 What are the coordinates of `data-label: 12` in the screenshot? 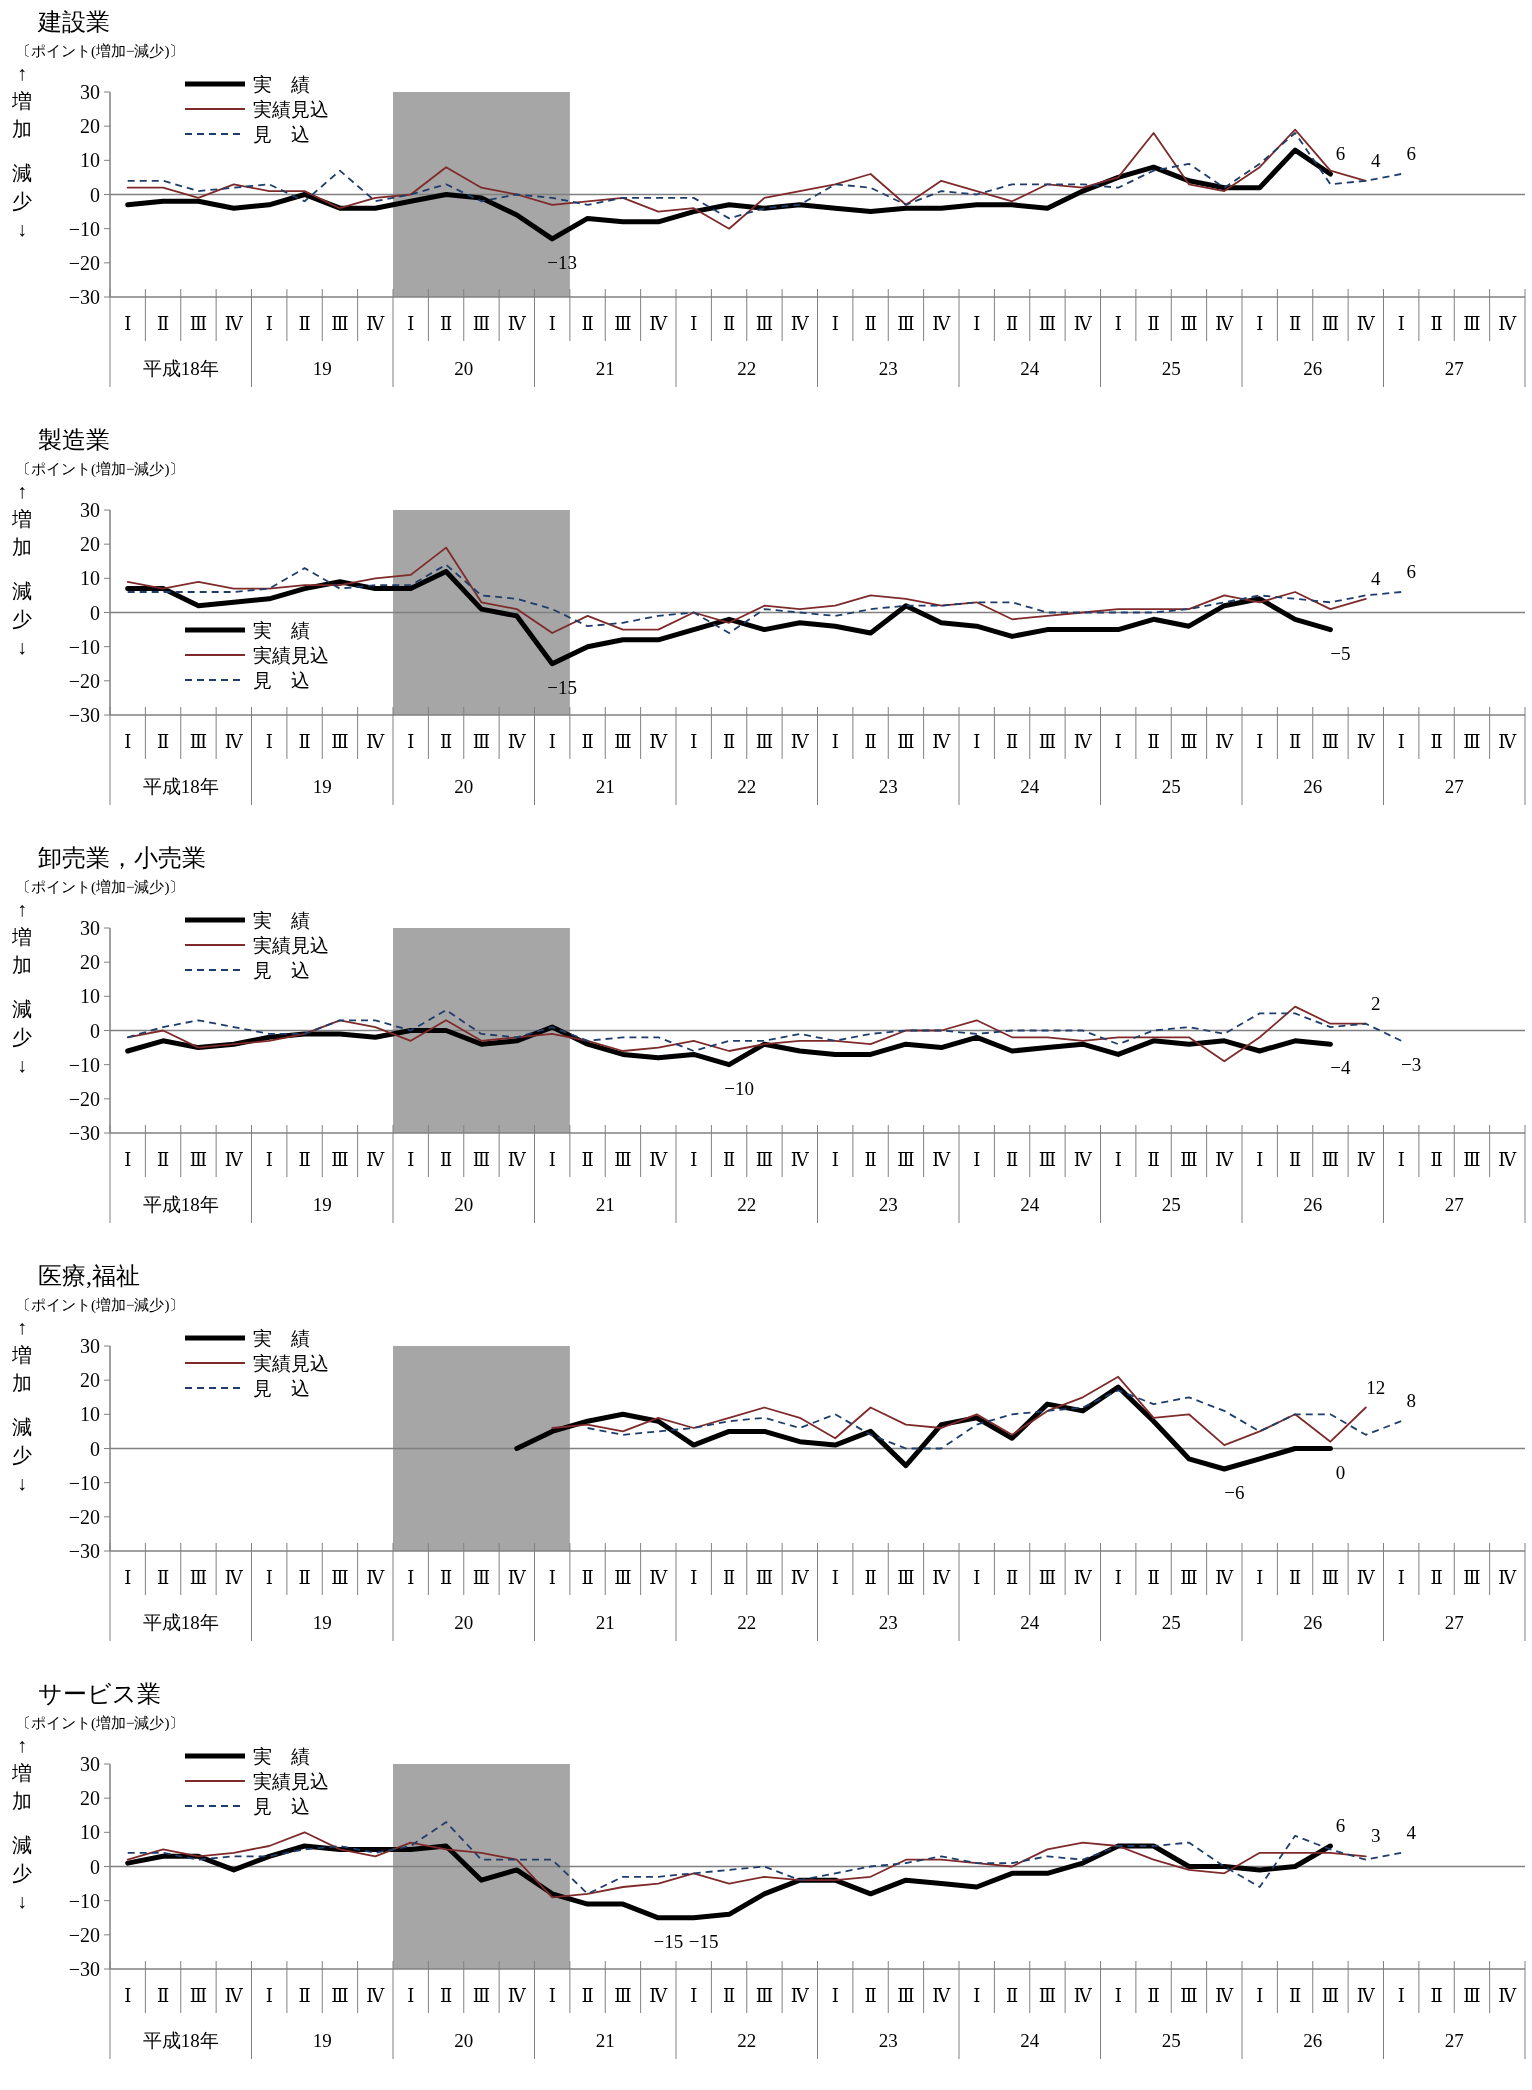 It's located at (1376, 1387).